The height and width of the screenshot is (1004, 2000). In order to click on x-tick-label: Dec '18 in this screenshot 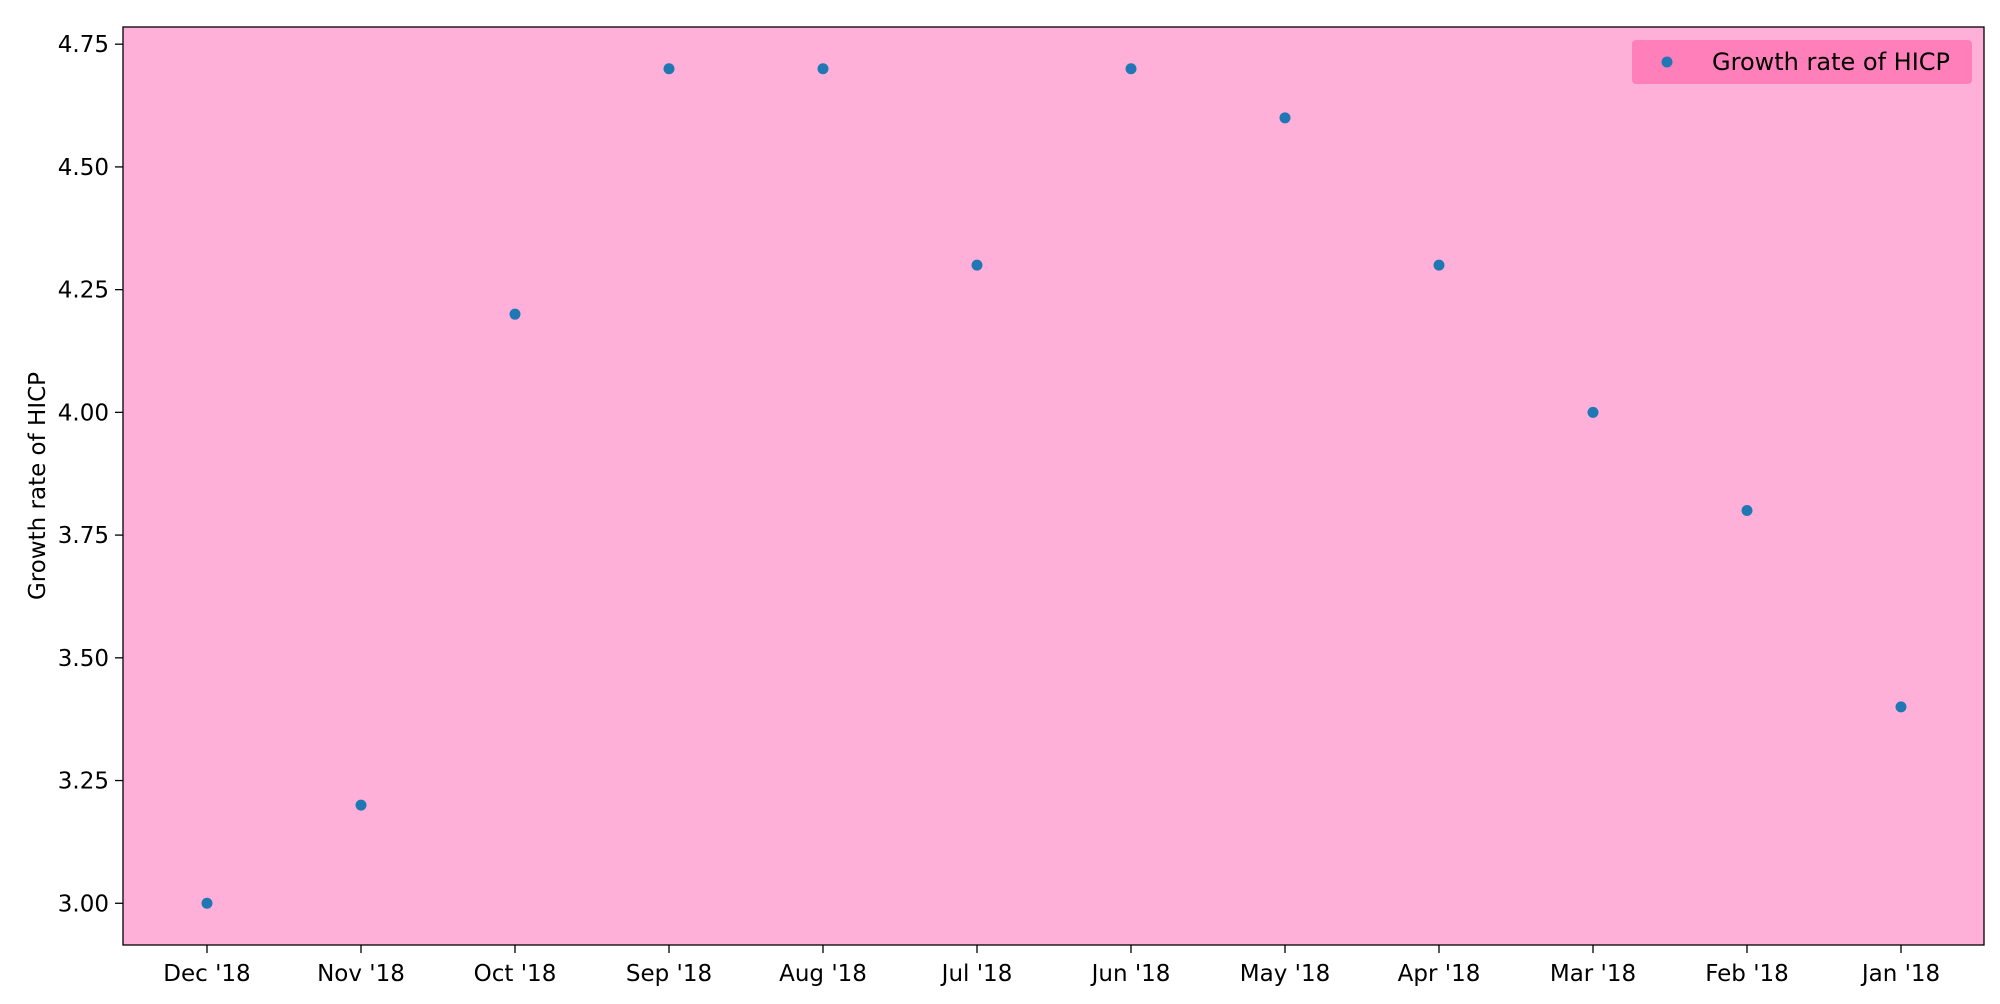, I will do `click(206, 974)`.